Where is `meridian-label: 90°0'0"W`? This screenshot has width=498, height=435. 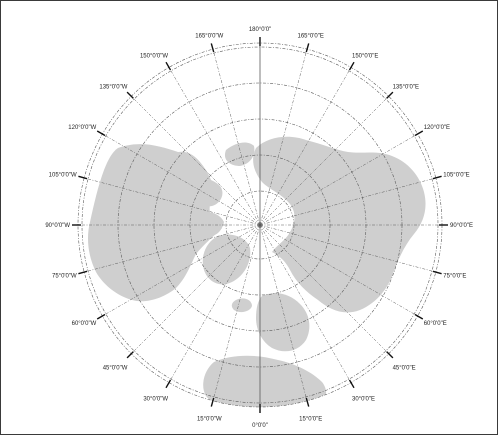
meridian-label: 90°0'0"W is located at coordinates (57, 226).